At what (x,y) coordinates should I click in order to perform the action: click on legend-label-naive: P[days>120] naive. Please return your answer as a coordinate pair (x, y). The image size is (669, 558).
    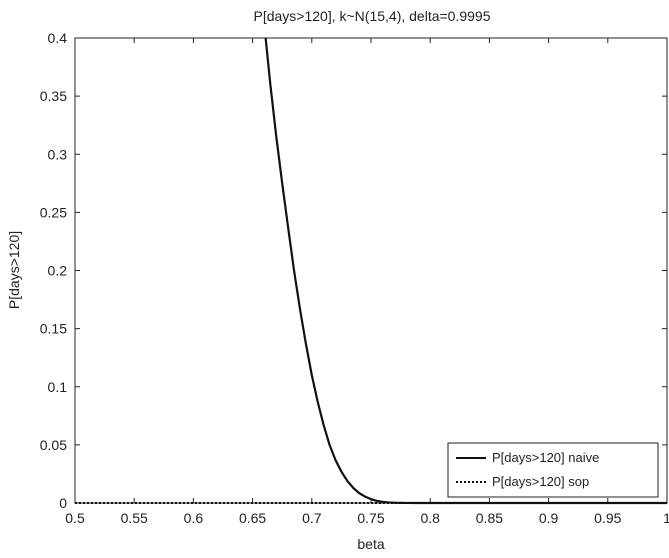
    Looking at the image, I should click on (545, 457).